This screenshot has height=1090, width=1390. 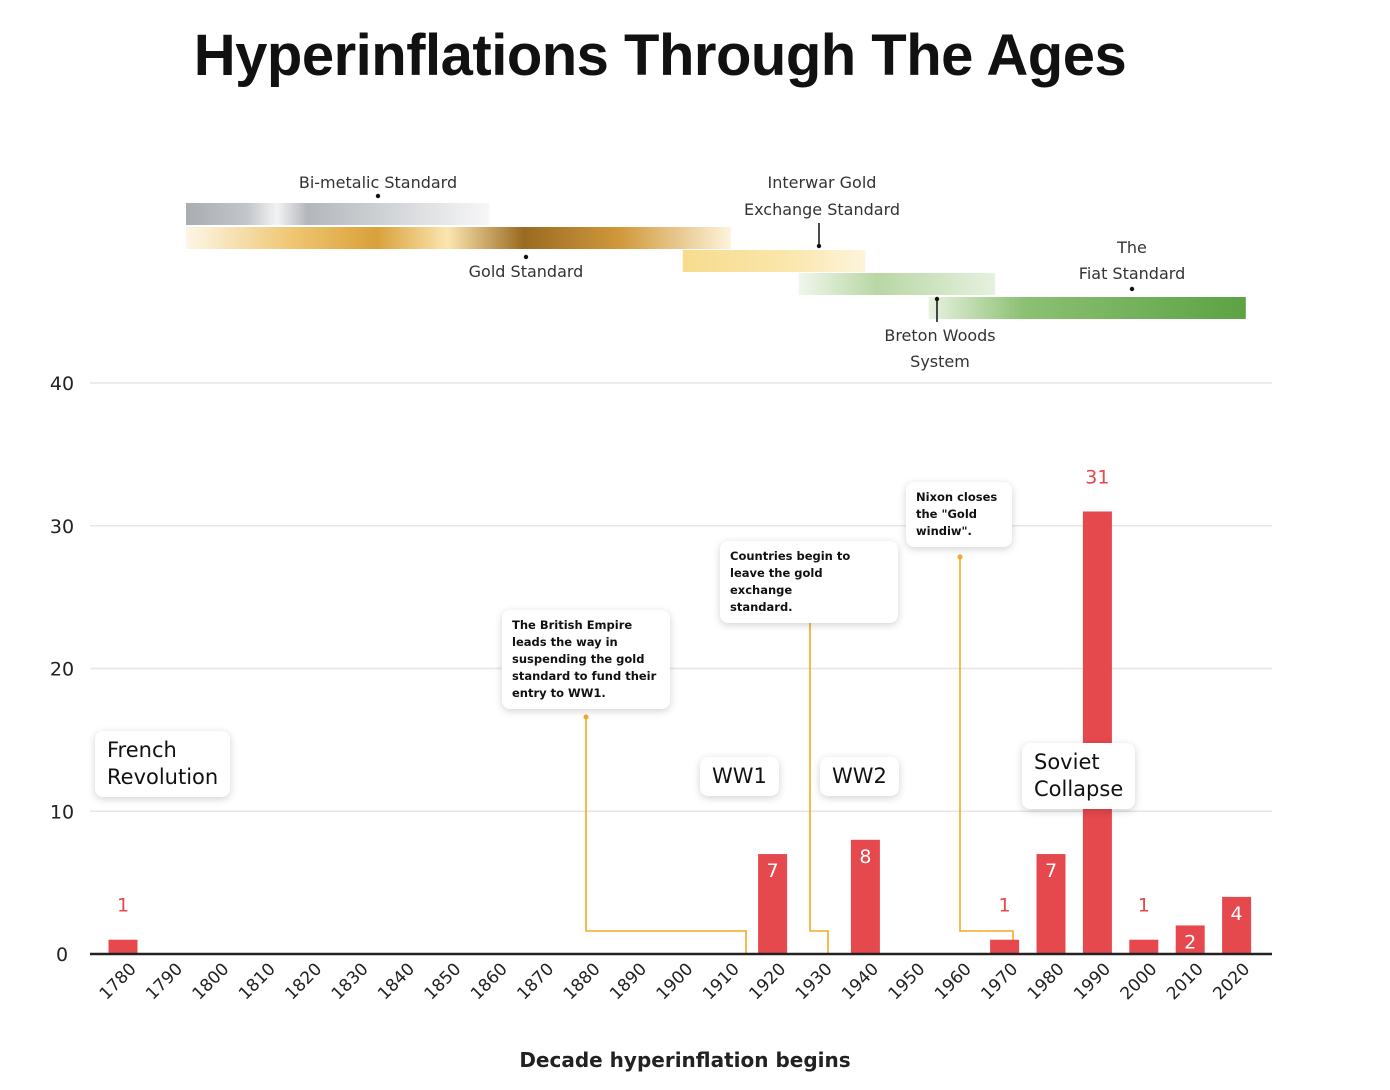 I want to click on x-tick-label: 1990, so click(x=1092, y=981).